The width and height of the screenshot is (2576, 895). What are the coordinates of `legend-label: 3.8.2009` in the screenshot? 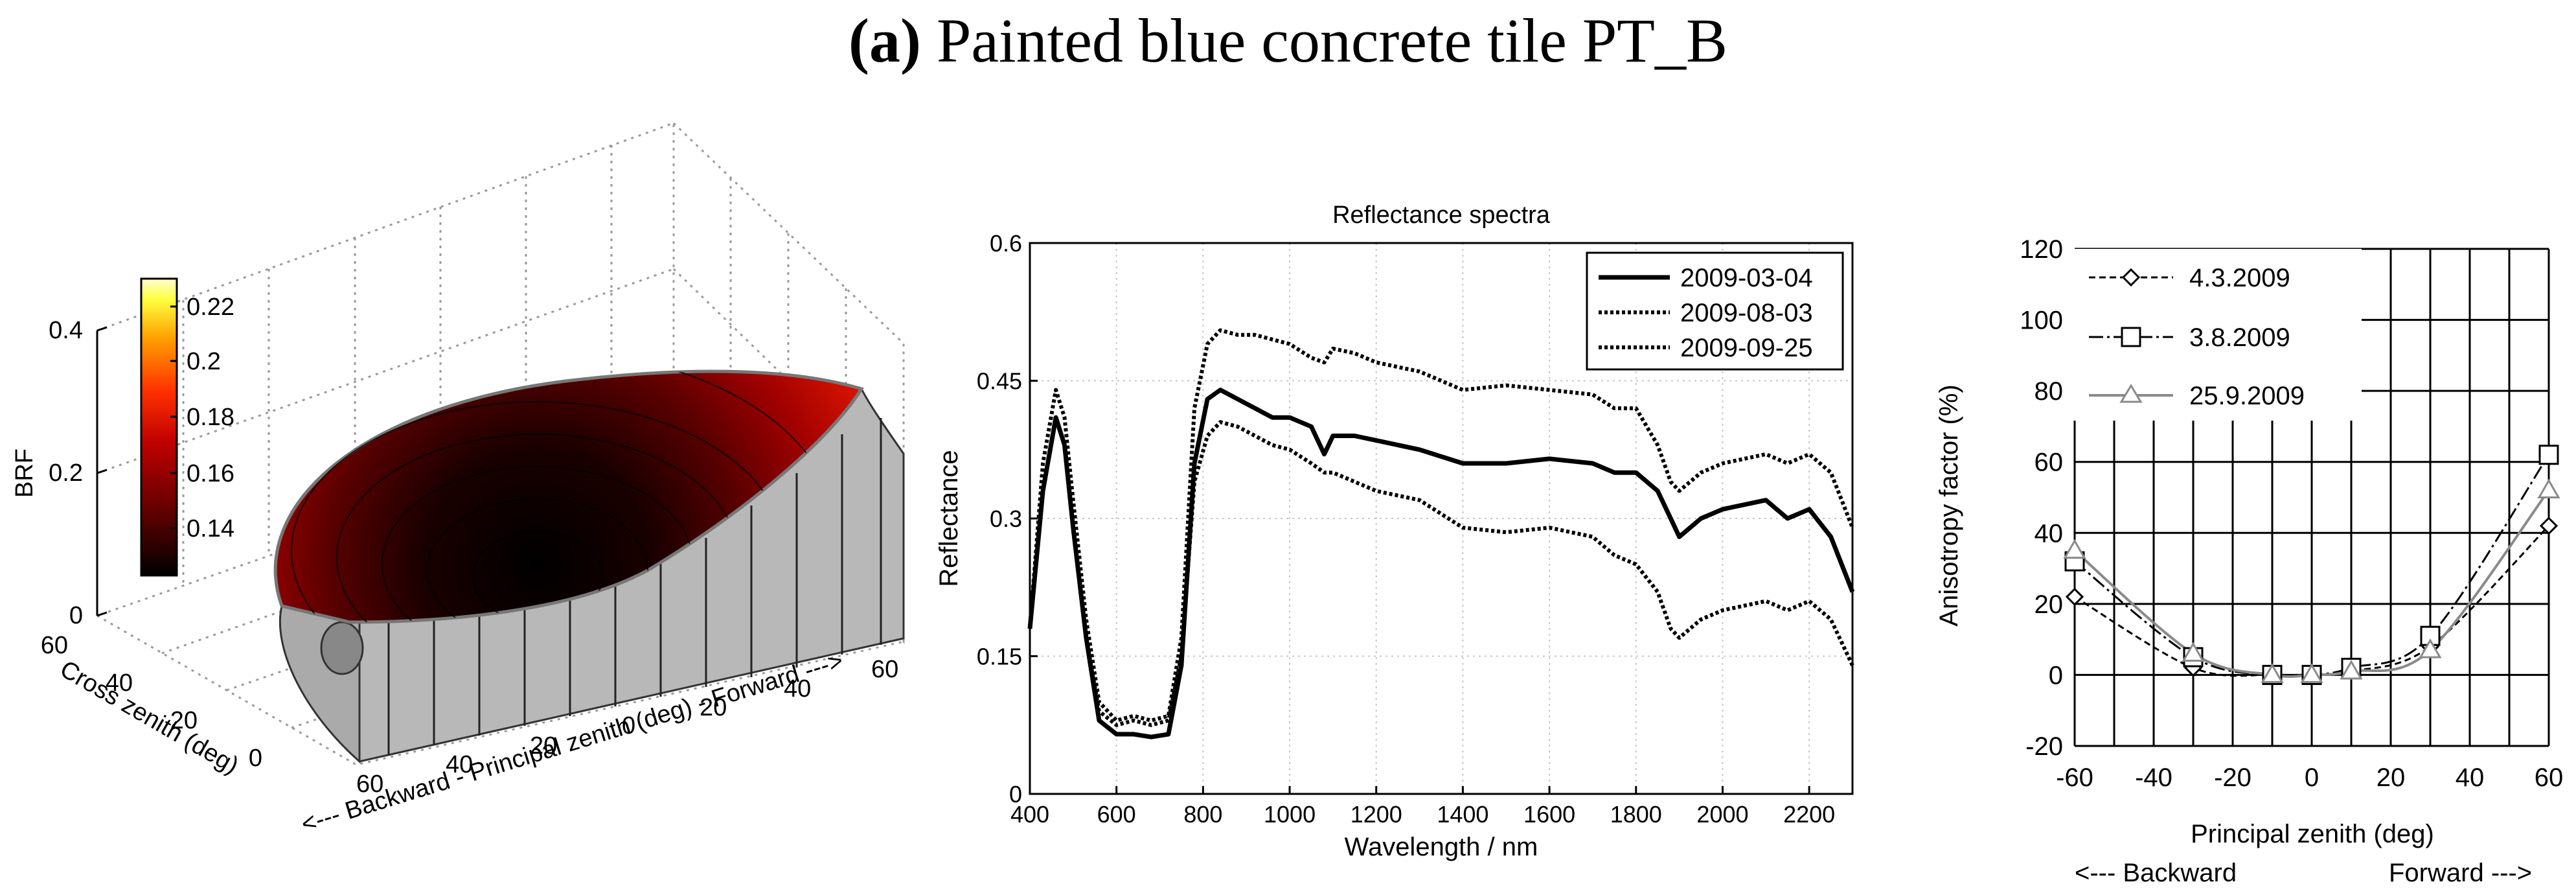 It's located at (2240, 337).